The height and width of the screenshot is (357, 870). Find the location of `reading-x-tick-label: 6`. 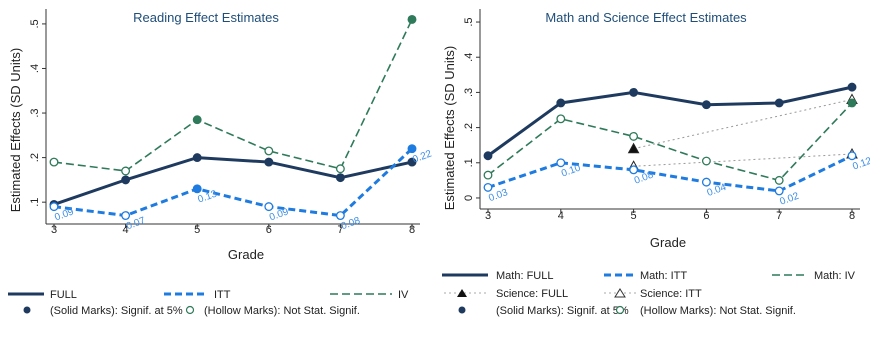

reading-x-tick-label: 6 is located at coordinates (269, 230).